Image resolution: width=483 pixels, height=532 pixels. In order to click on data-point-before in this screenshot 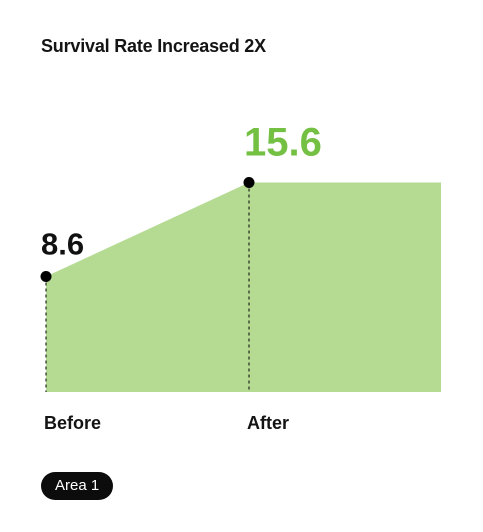, I will do `click(46, 277)`.